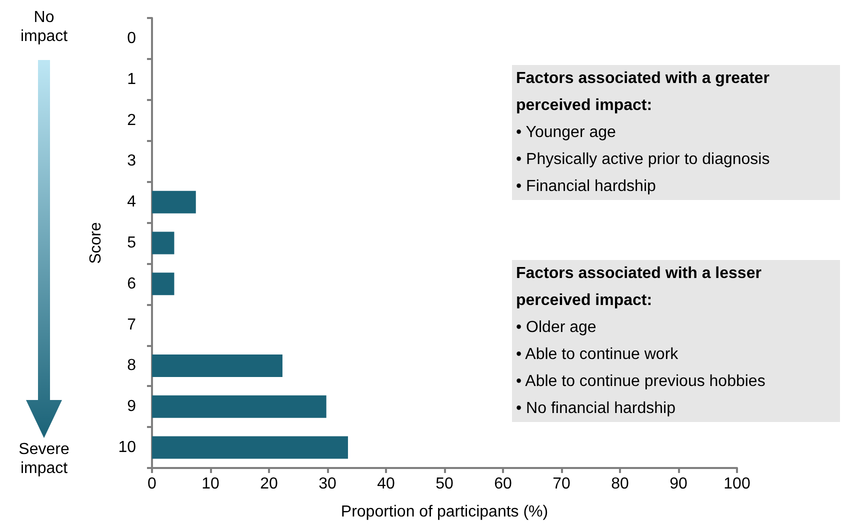 The image size is (845, 531). I want to click on x-tick-label: 10, so click(211, 484).